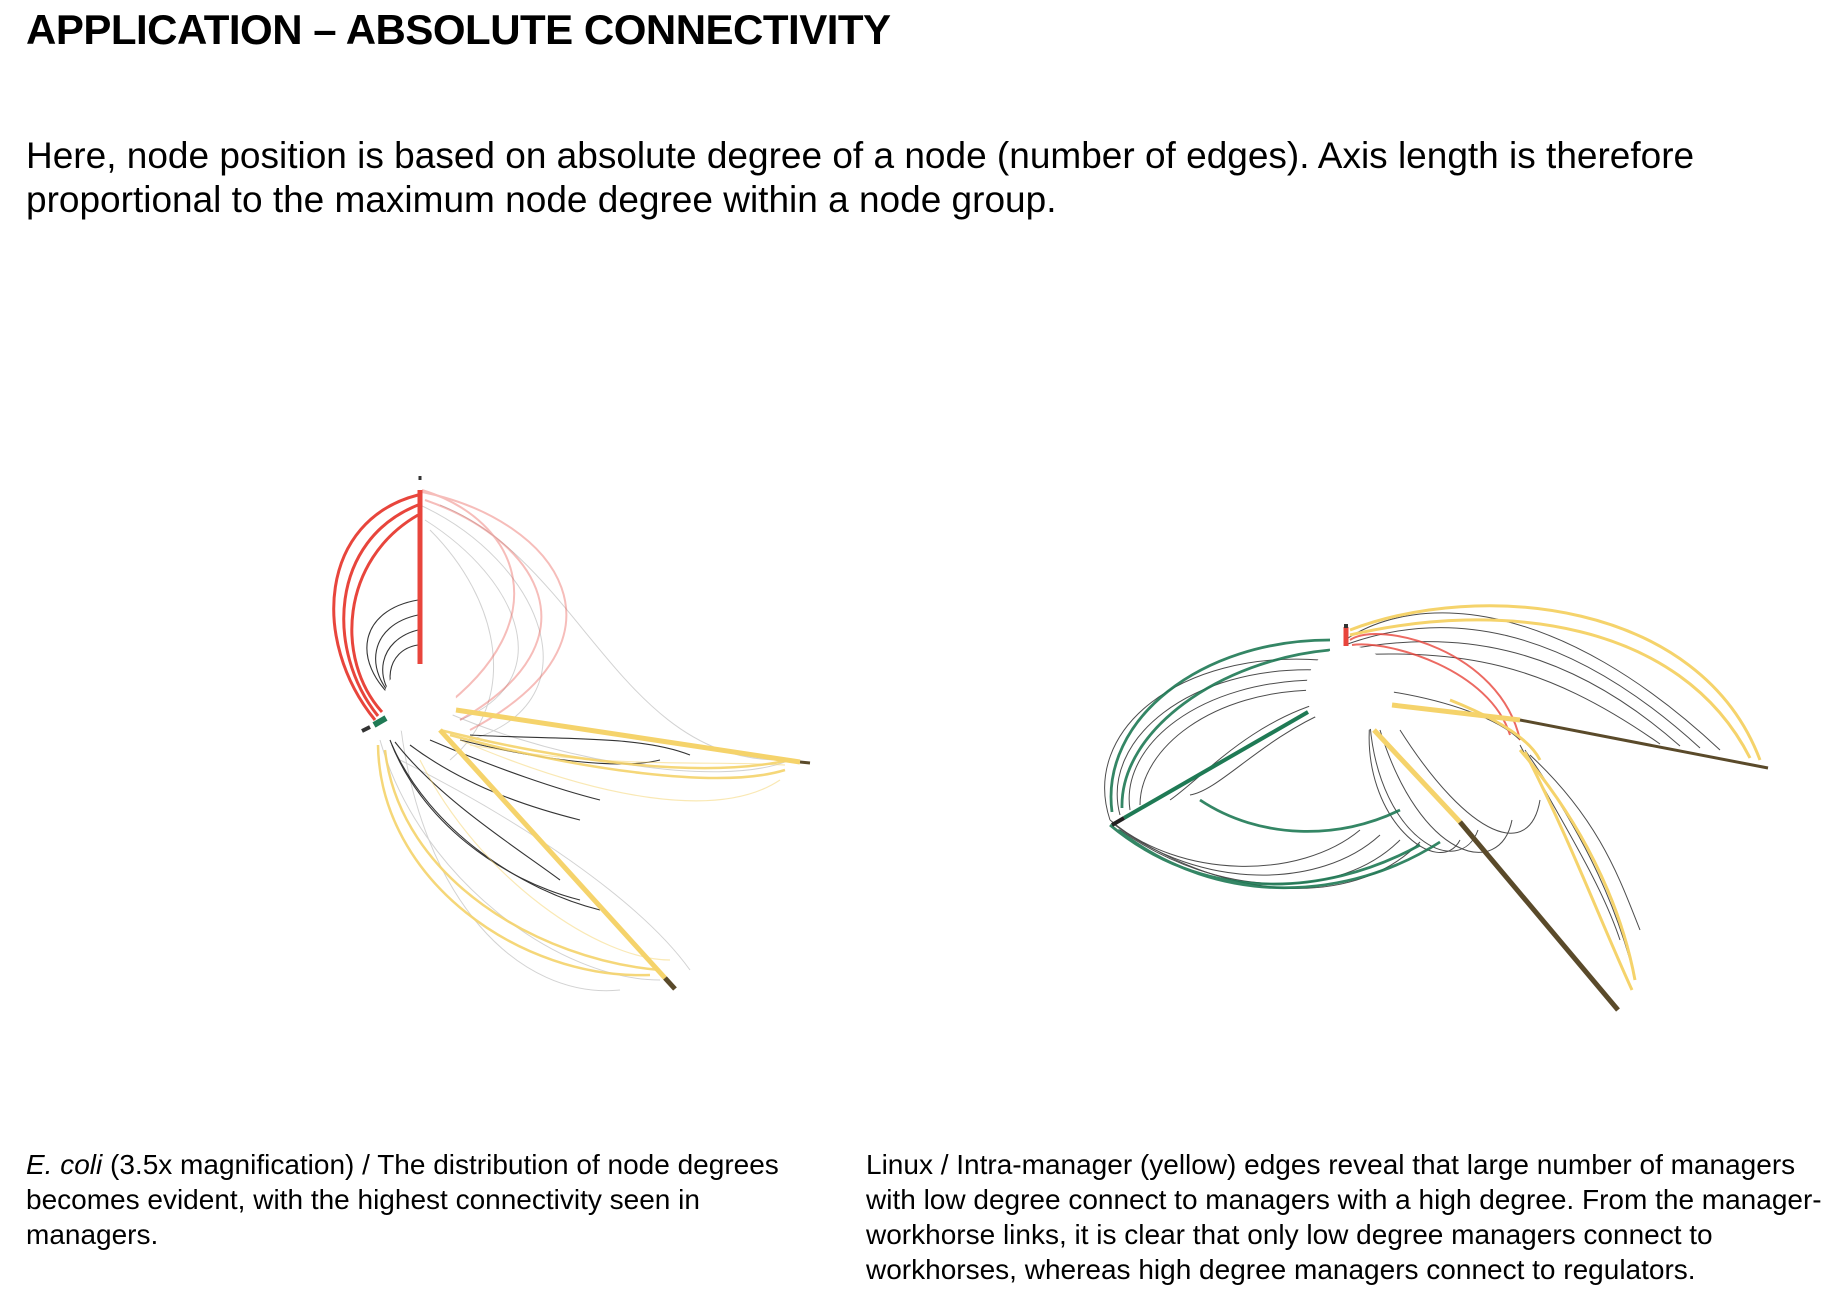 Image resolution: width=1834 pixels, height=1298 pixels. Describe the element at coordinates (458, 29) in the screenshot. I see `page-title: APPLICATION – ABSOLUTE CONNECTIVITY` at that location.